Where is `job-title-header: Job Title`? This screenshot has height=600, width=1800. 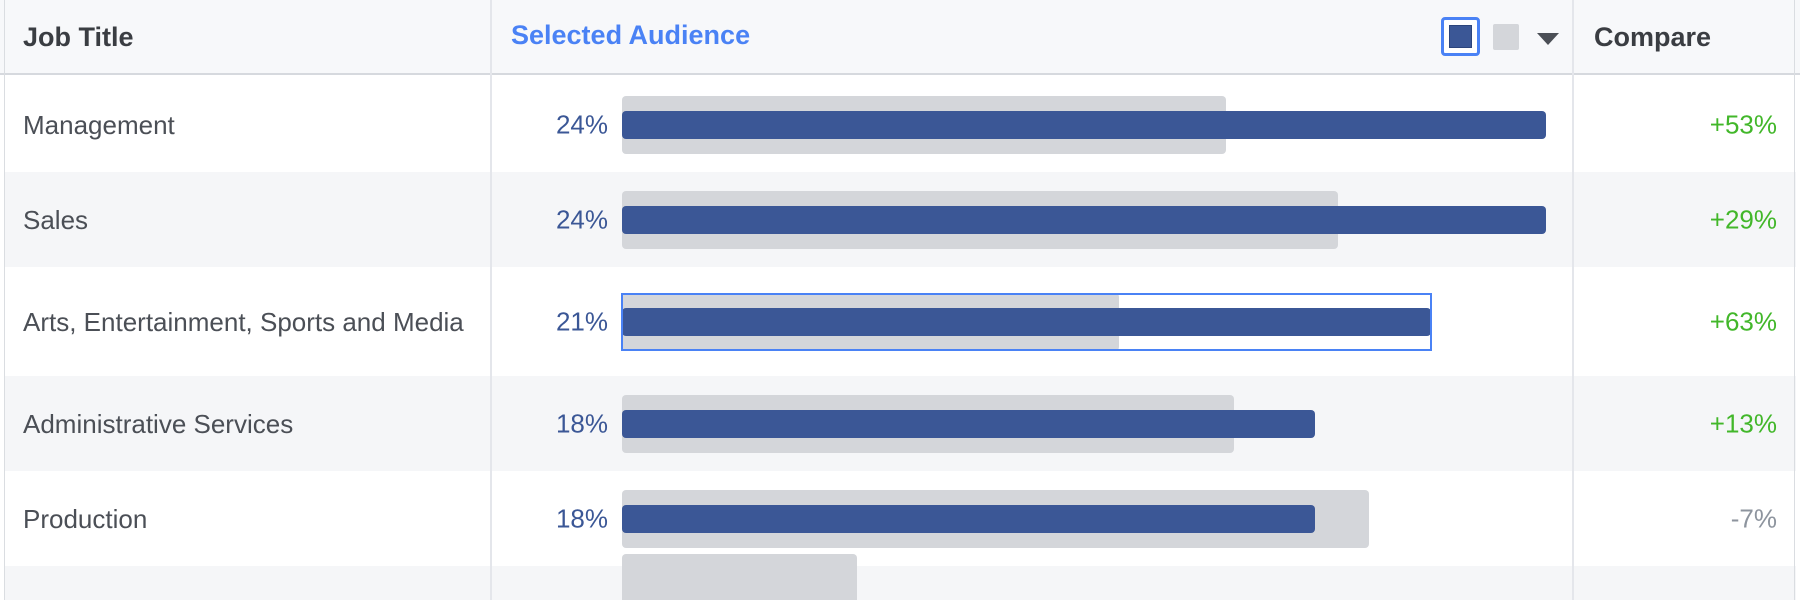
job-title-header: Job Title is located at coordinates (78, 37).